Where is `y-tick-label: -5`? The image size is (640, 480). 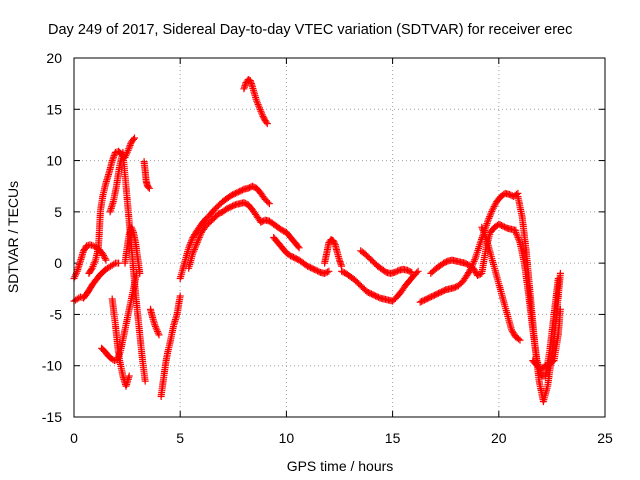 y-tick-label: -5 is located at coordinates (56, 314).